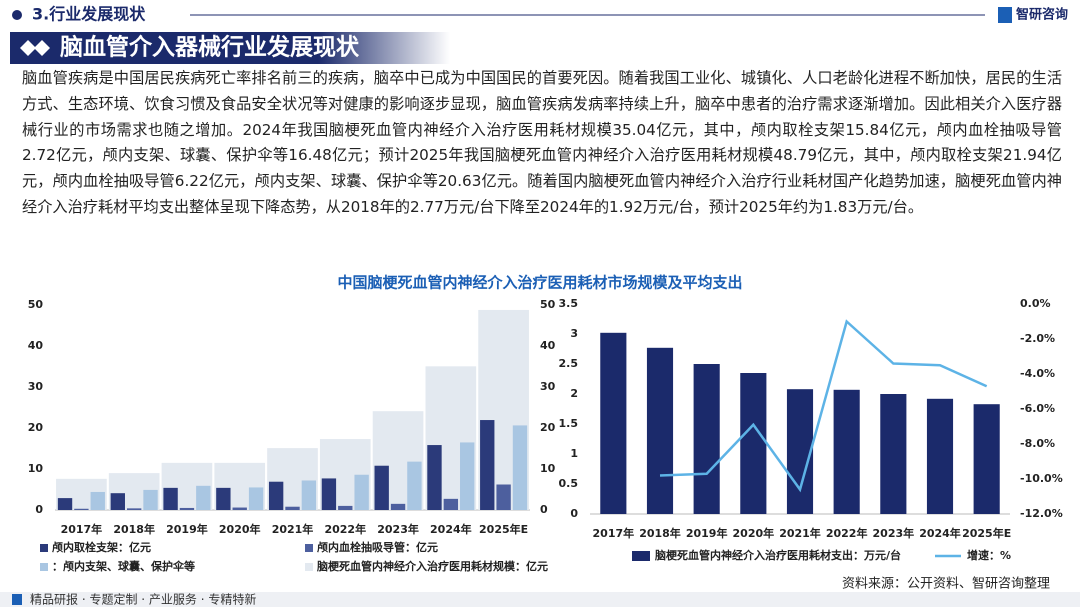  I want to click on y-tick-label: 20, so click(36, 427).